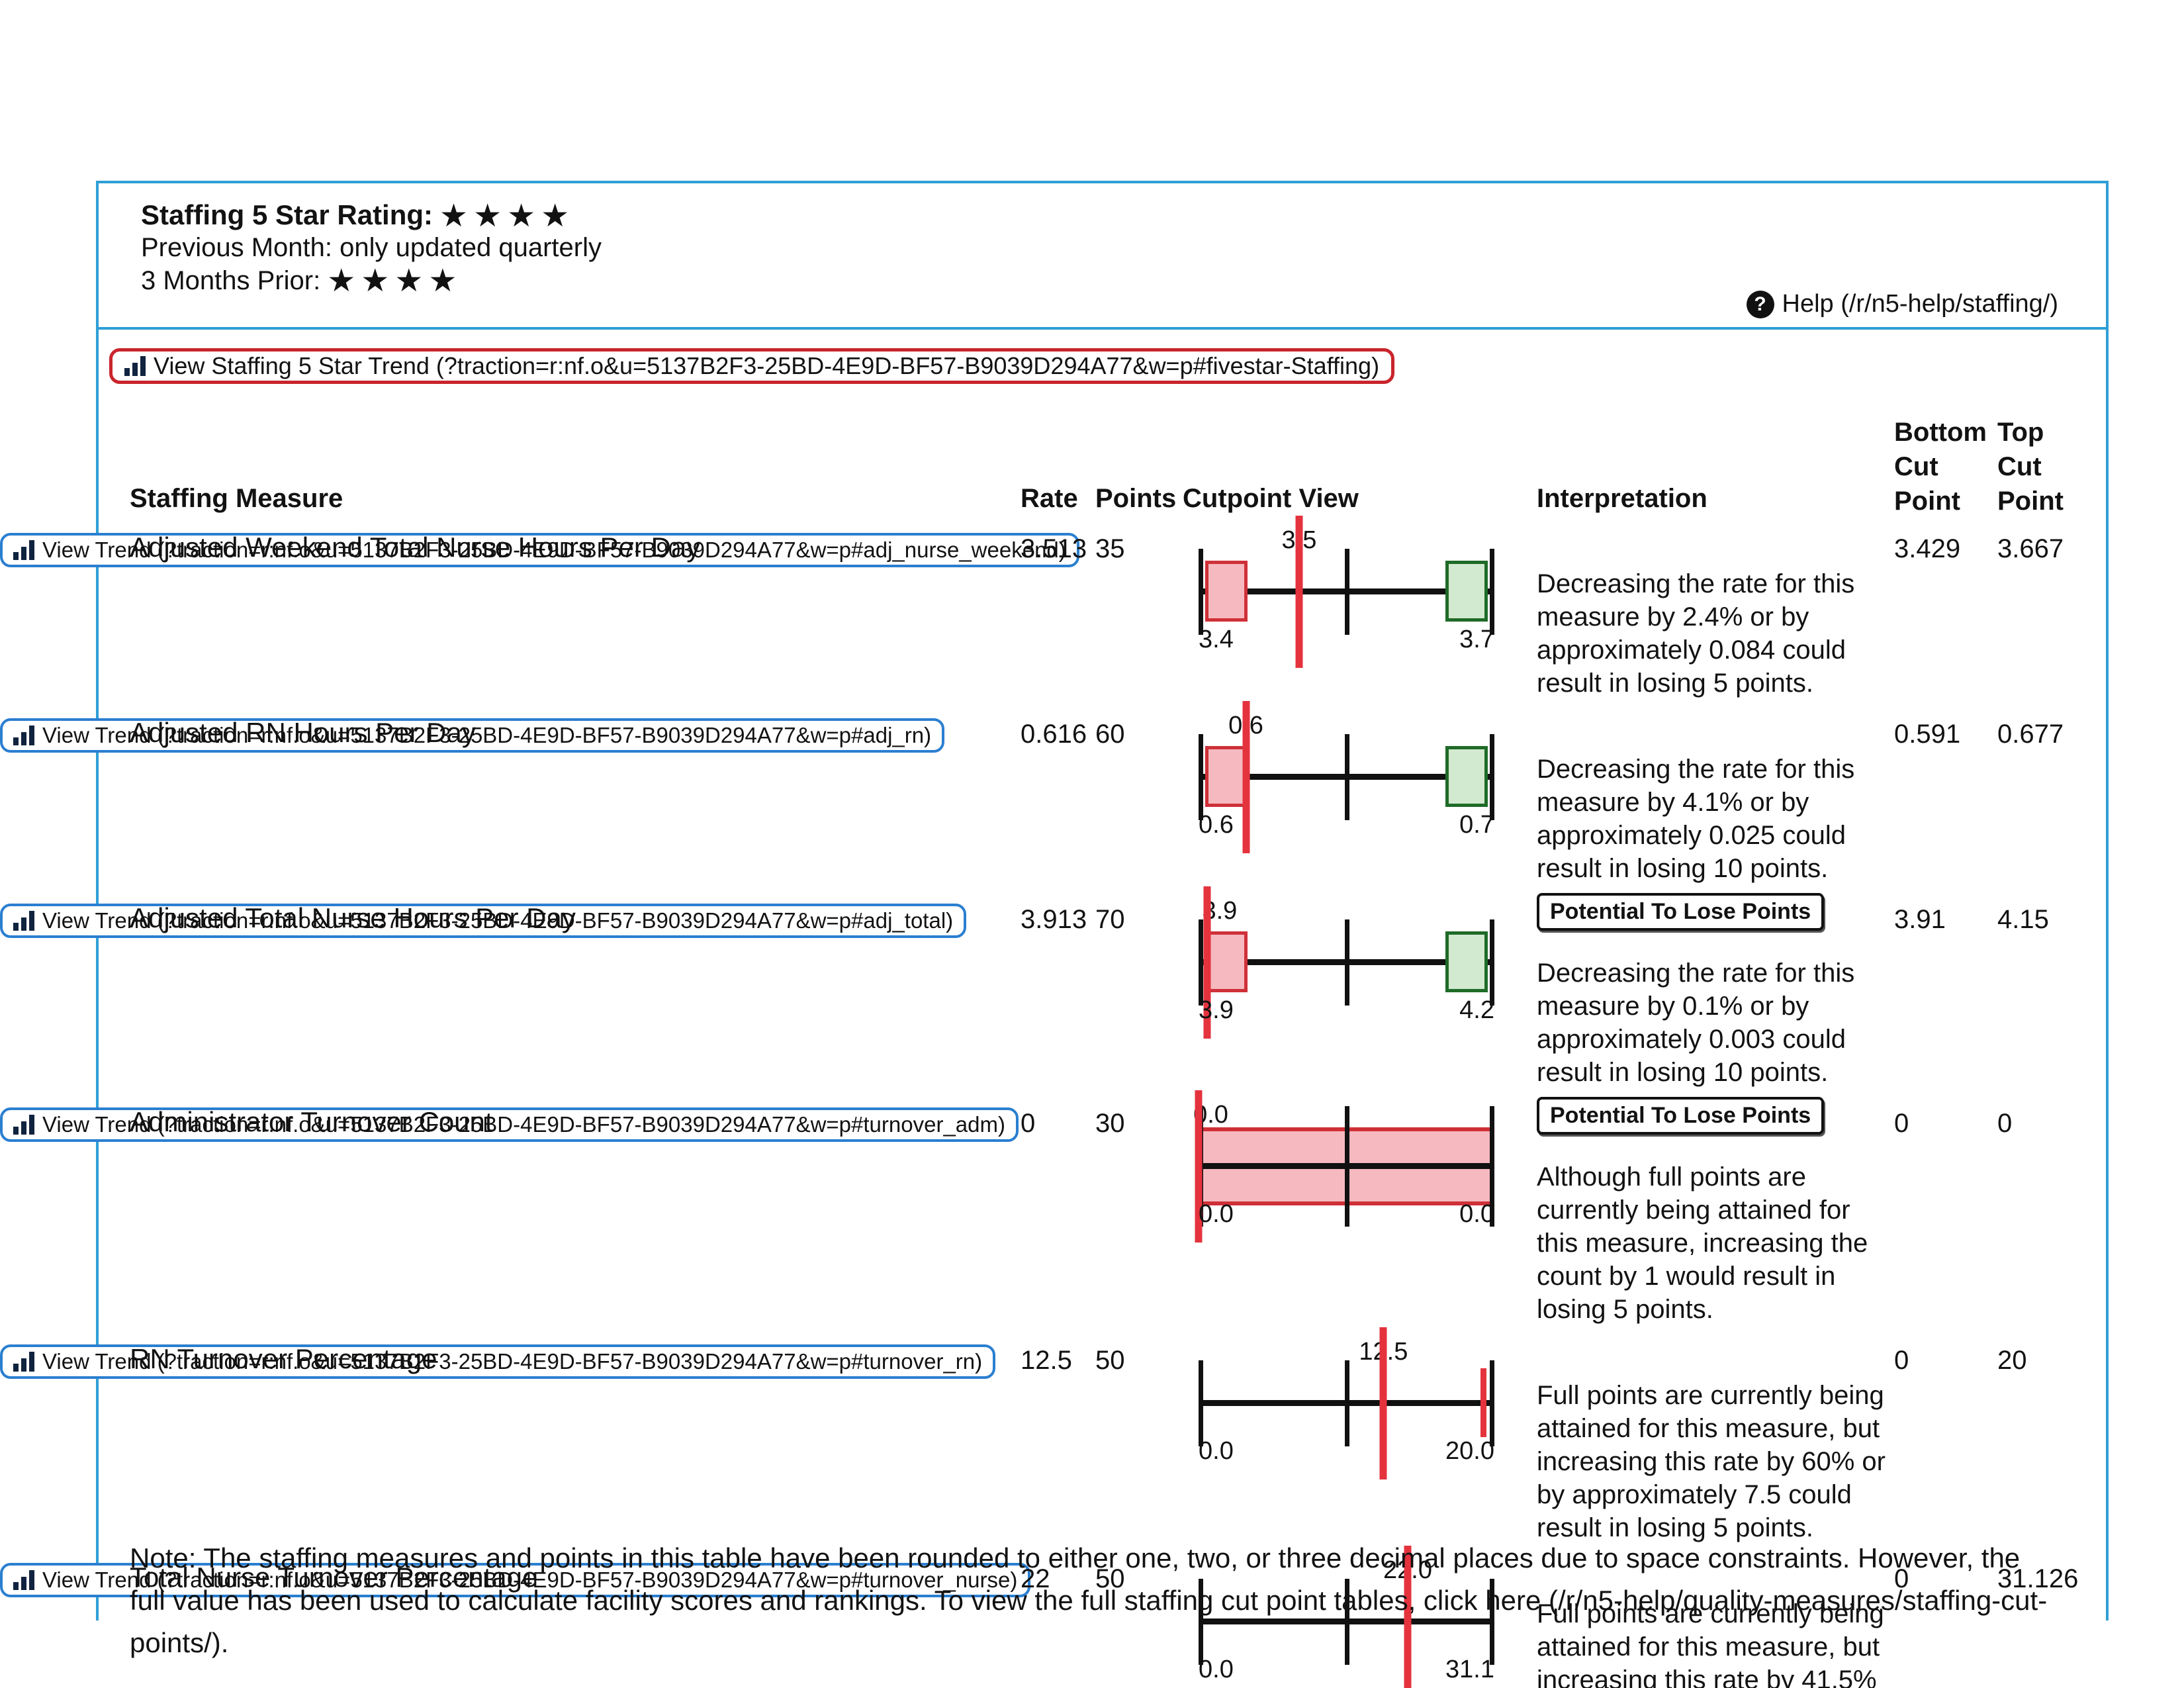 The image size is (2184, 1688). What do you see at coordinates (1271, 498) in the screenshot?
I see `column-header-cutpoint-view: Cutpoint View` at bounding box center [1271, 498].